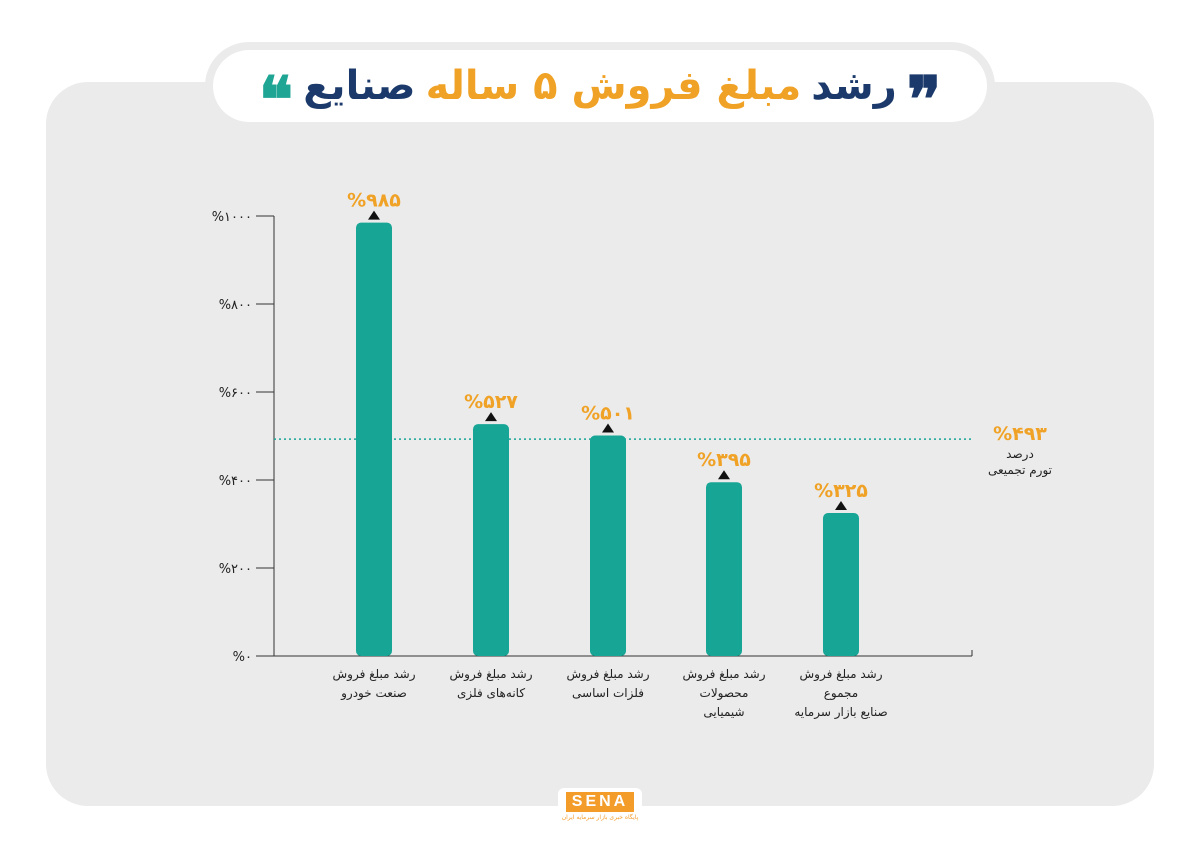 The width and height of the screenshot is (1200, 848). I want to click on y-tick-label: %۶۰۰, so click(235, 393).